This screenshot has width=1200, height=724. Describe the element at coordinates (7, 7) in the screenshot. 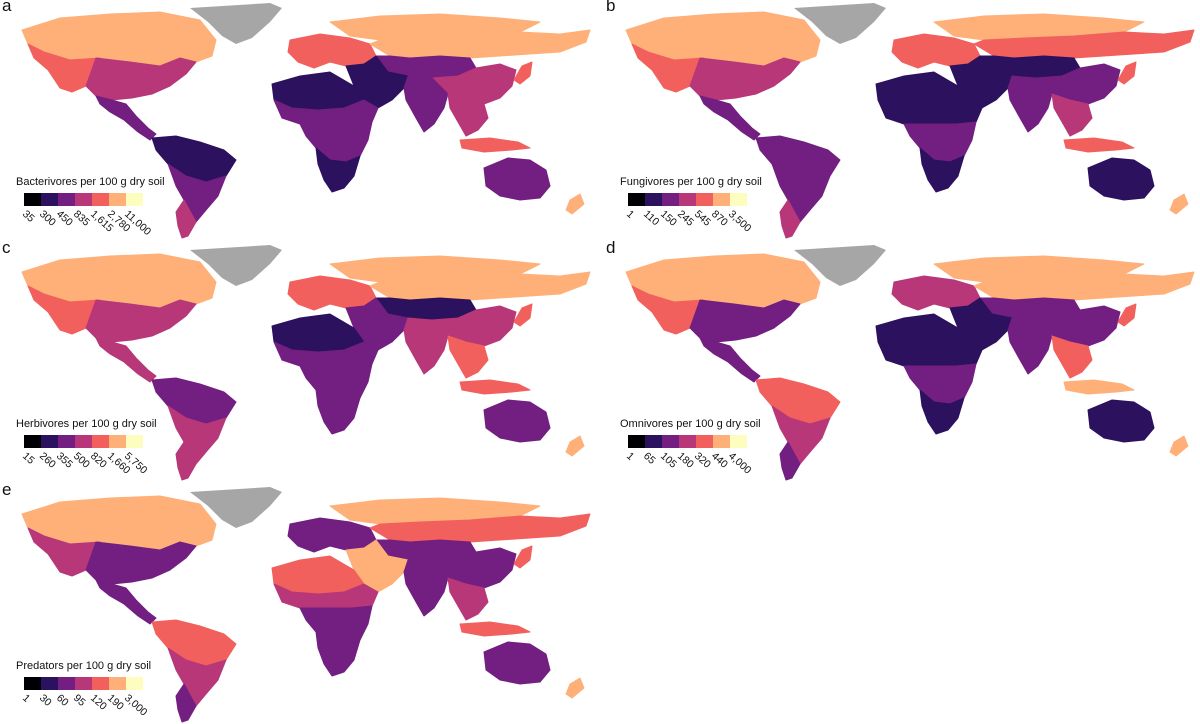

I see `panel-letter: a` at that location.